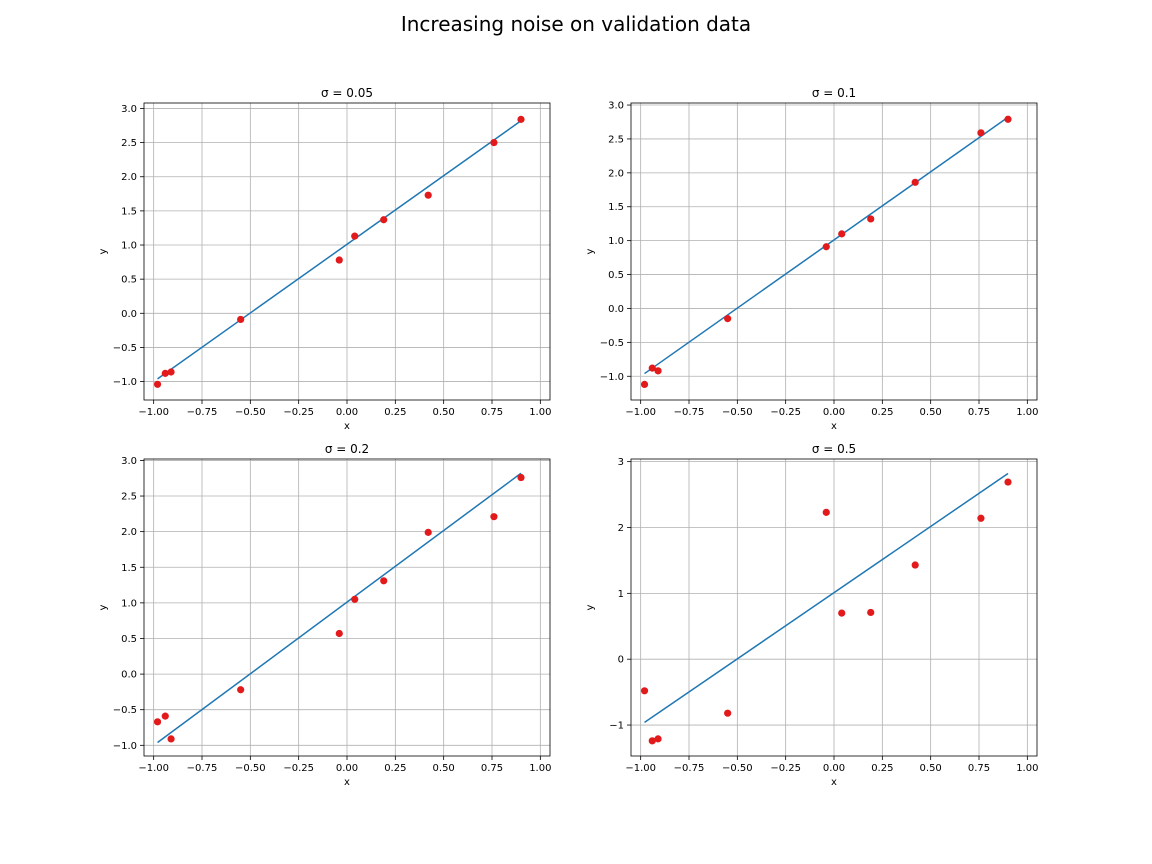  Describe the element at coordinates (621, 660) in the screenshot. I see `y-tick-label: 0` at that location.